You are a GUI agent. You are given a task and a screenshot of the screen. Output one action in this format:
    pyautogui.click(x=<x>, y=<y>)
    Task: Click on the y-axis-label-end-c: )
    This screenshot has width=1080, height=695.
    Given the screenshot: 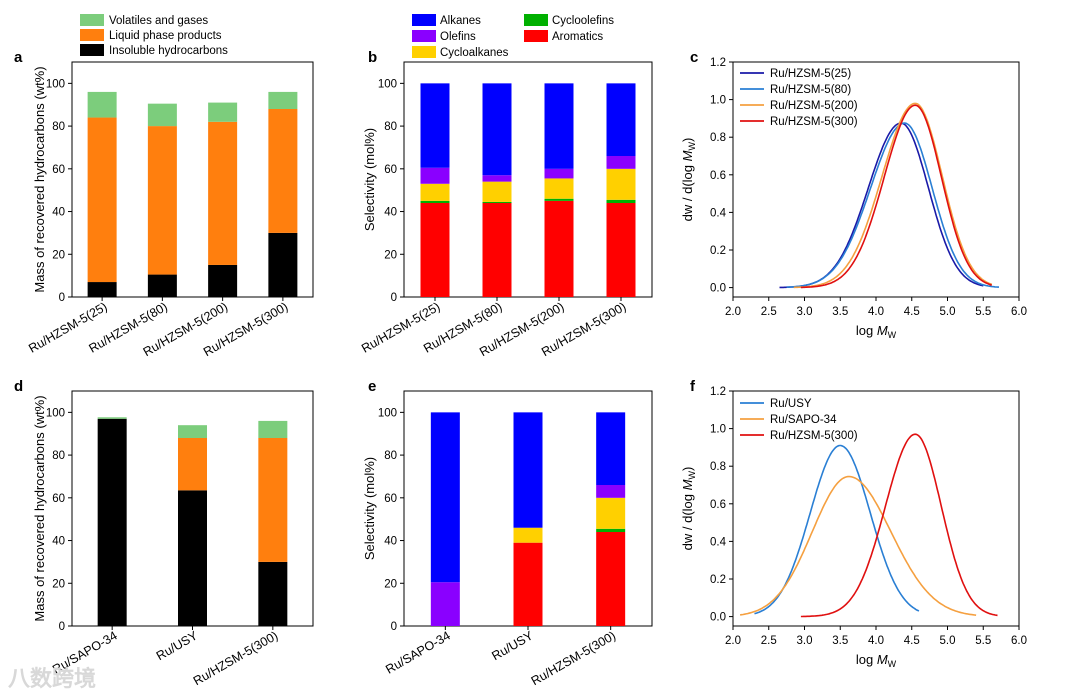 What is the action you would take?
    pyautogui.click(x=687, y=140)
    